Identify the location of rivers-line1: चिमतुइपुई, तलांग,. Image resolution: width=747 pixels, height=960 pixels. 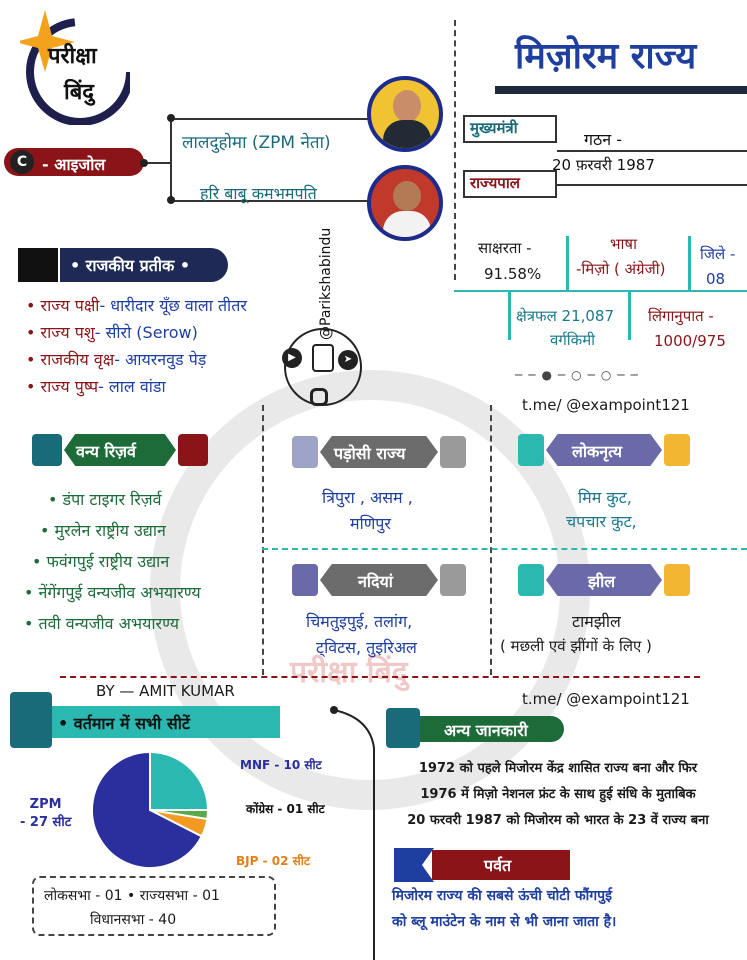
(359, 621).